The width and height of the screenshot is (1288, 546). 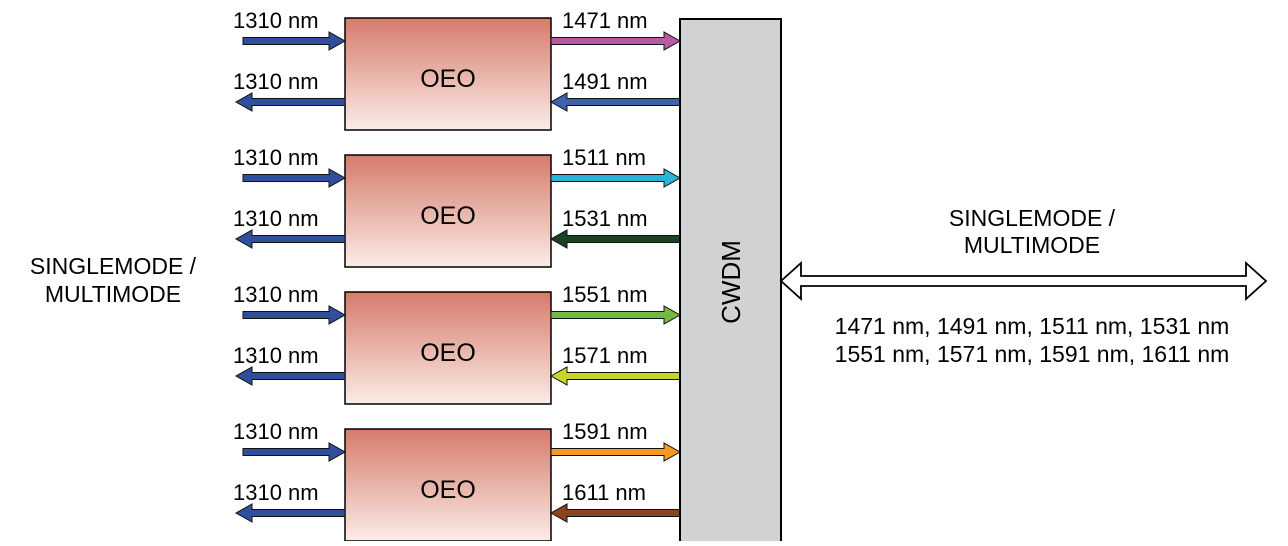 I want to click on bidirectional-arrow, so click(x=1023, y=281).